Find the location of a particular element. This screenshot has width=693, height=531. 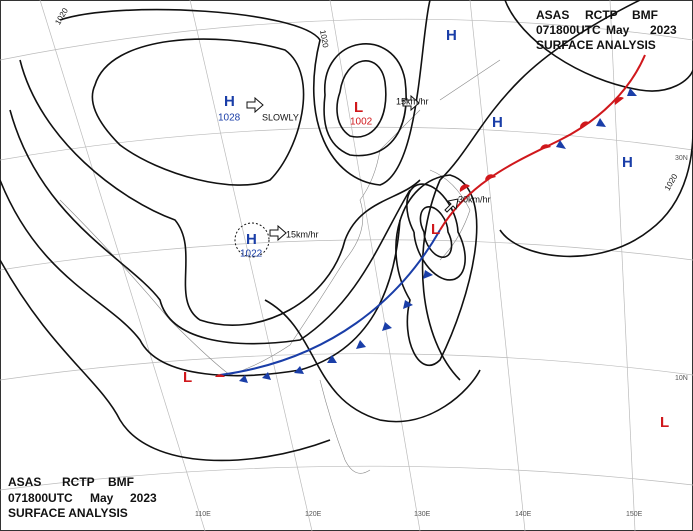

longitude-label: 110E is located at coordinates (203, 514).